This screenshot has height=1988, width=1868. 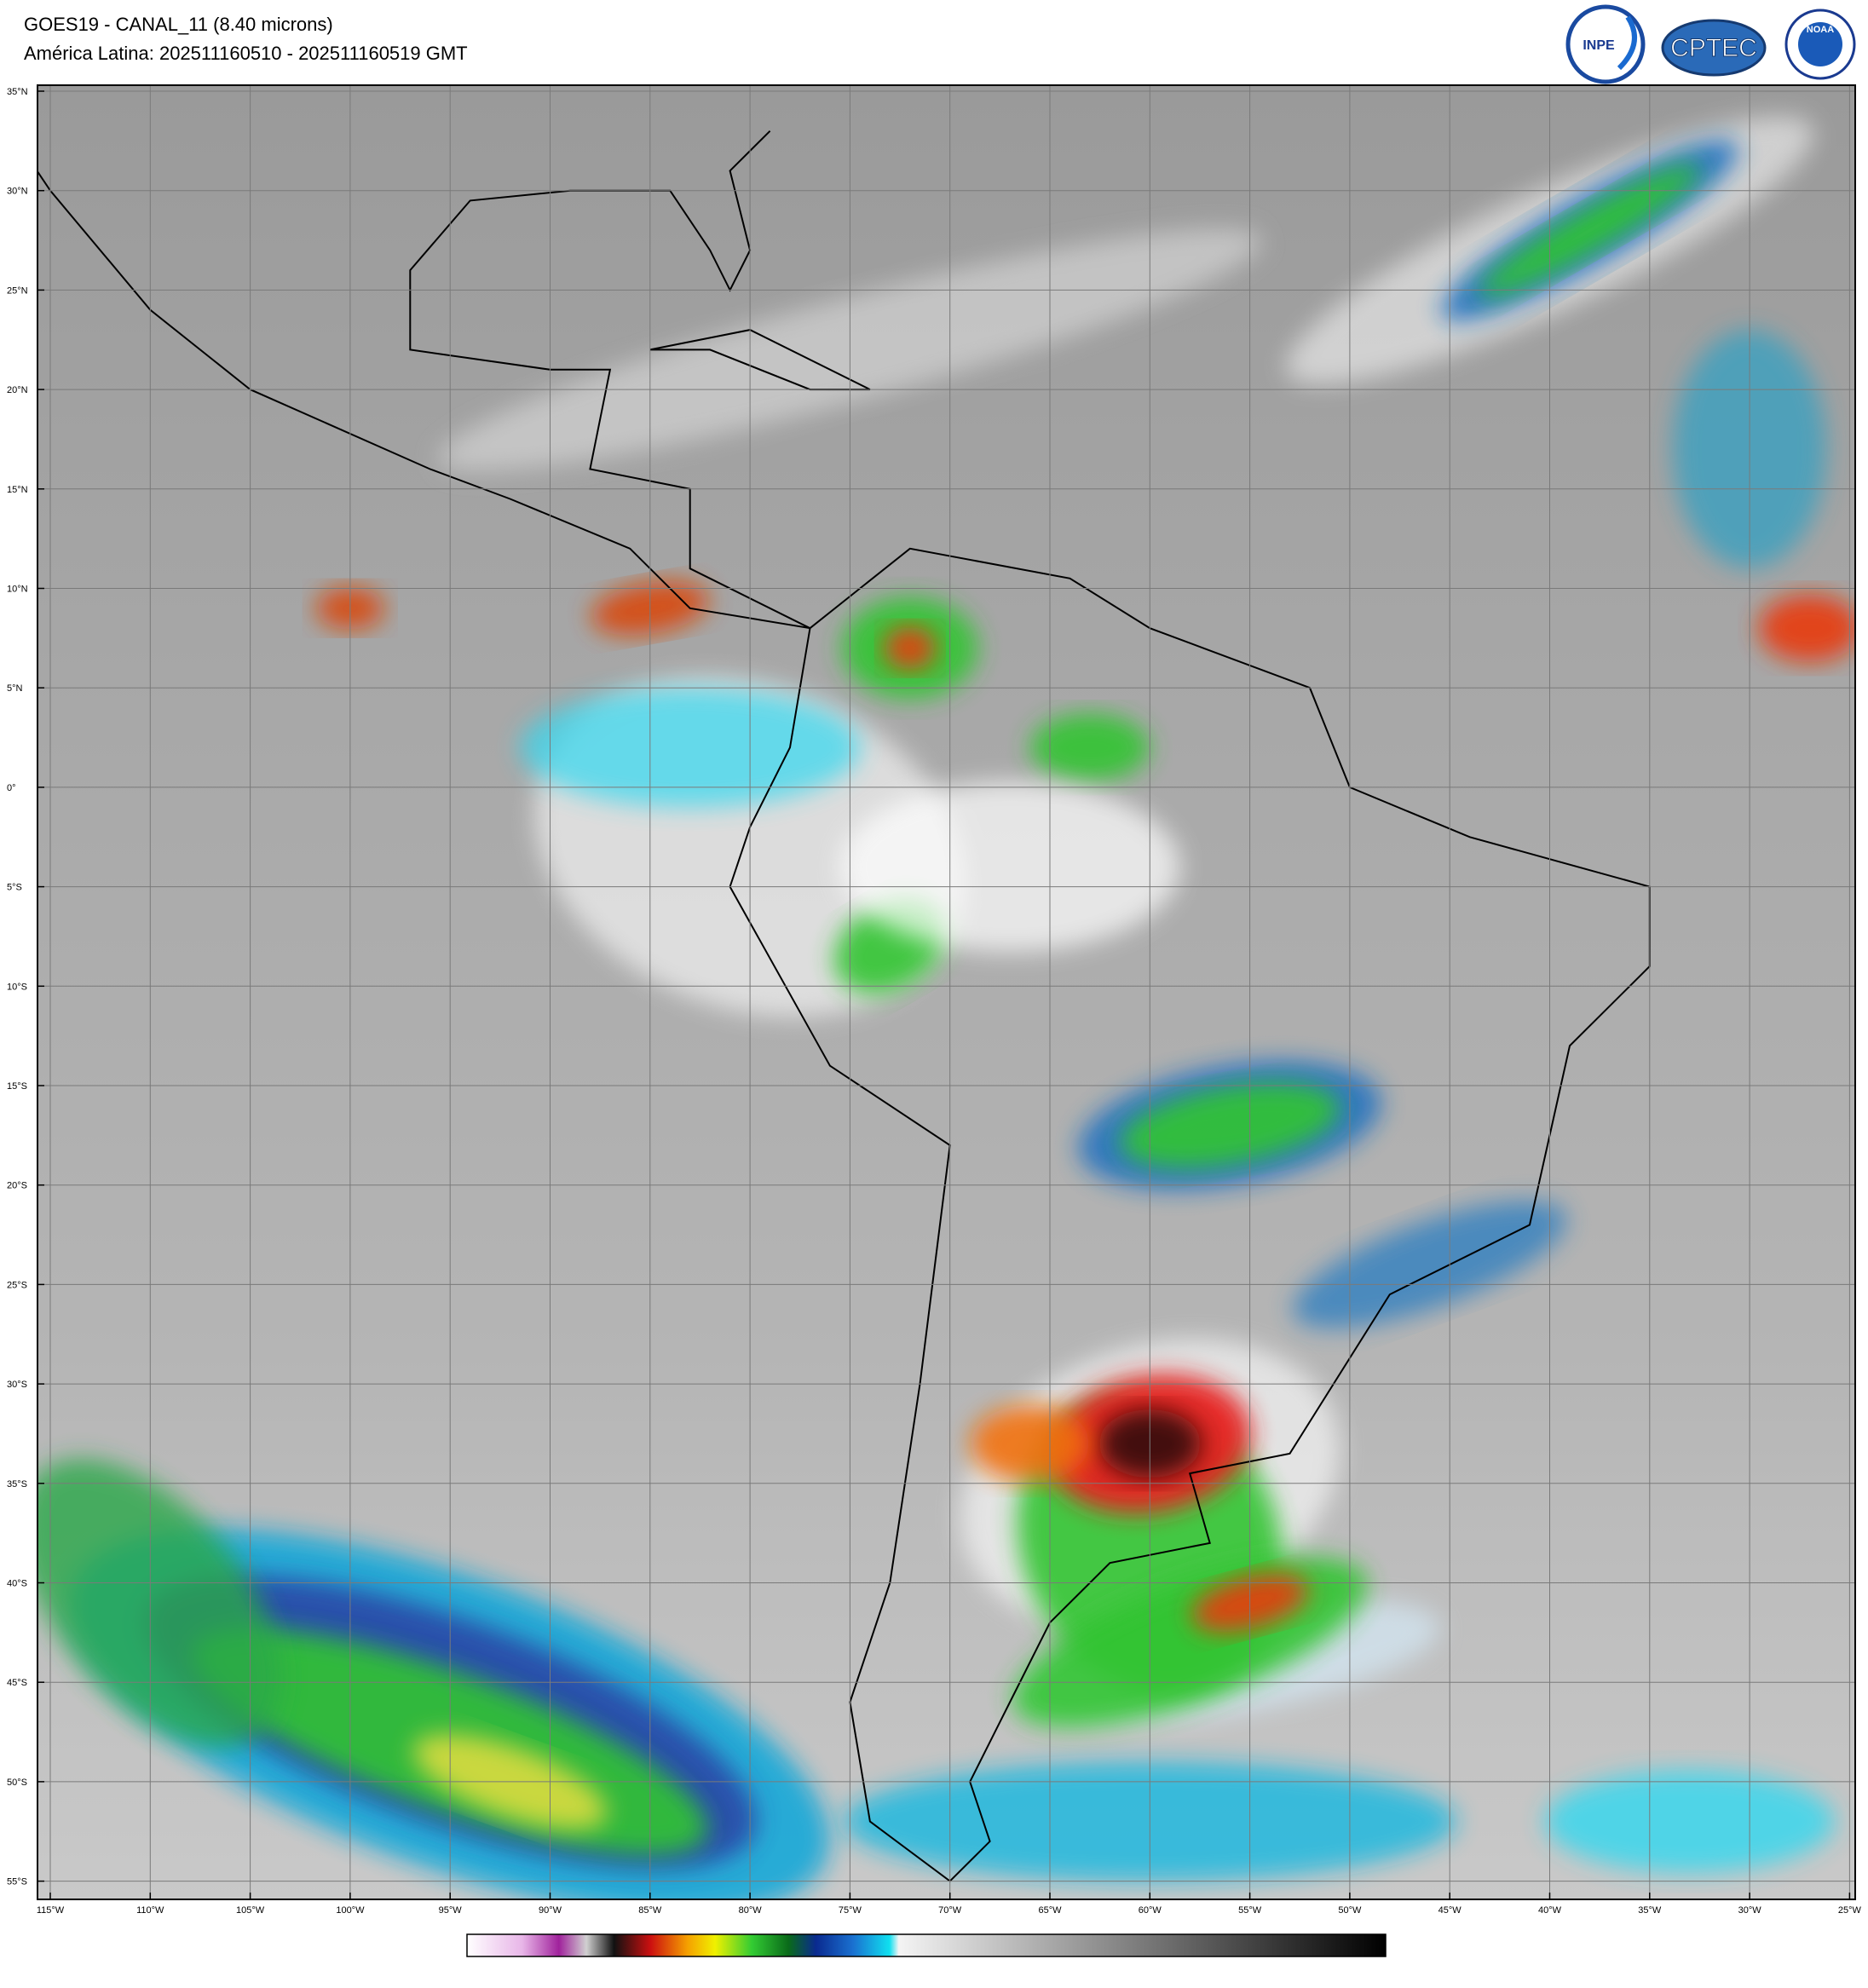 I want to click on latitude-label: 25°S, so click(x=17, y=1285).